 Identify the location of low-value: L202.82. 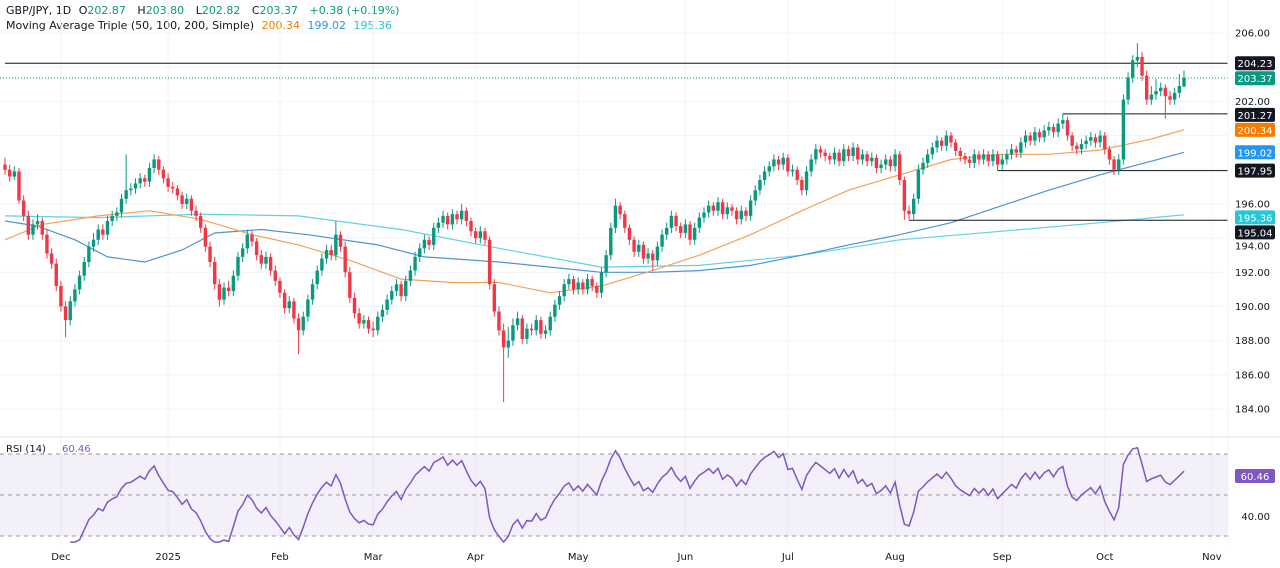
(220, 10).